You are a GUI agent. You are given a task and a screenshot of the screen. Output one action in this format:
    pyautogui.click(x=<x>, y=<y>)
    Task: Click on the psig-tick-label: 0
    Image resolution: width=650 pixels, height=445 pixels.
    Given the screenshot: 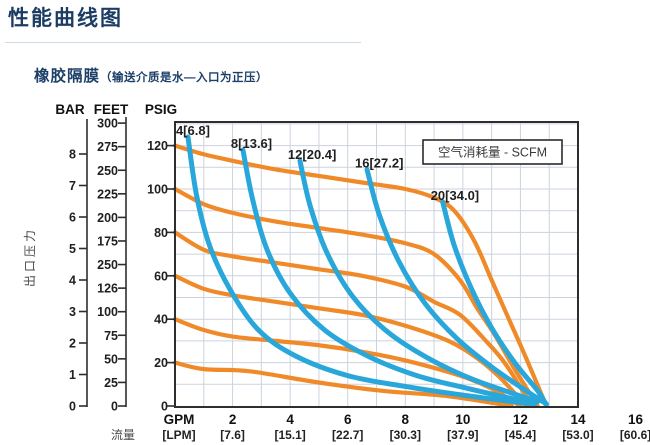 What is the action you would take?
    pyautogui.click(x=164, y=407)
    